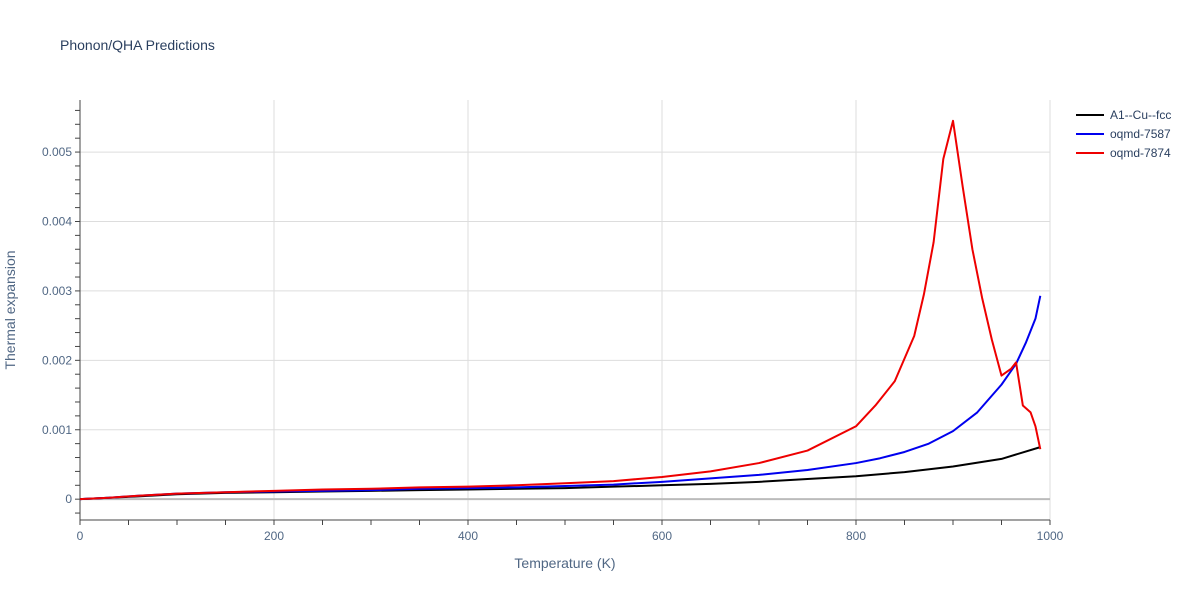 Image resolution: width=1200 pixels, height=600 pixels. I want to click on x-axis-title: Temperature (K), so click(564, 563).